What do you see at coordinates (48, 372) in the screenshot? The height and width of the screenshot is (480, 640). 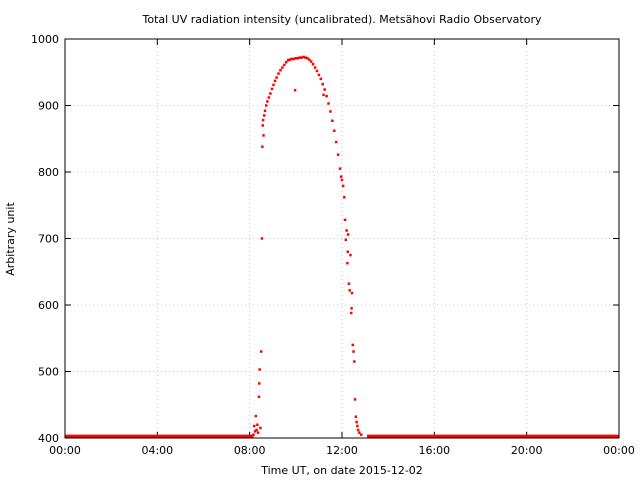 I see `y-tick-label: 500` at bounding box center [48, 372].